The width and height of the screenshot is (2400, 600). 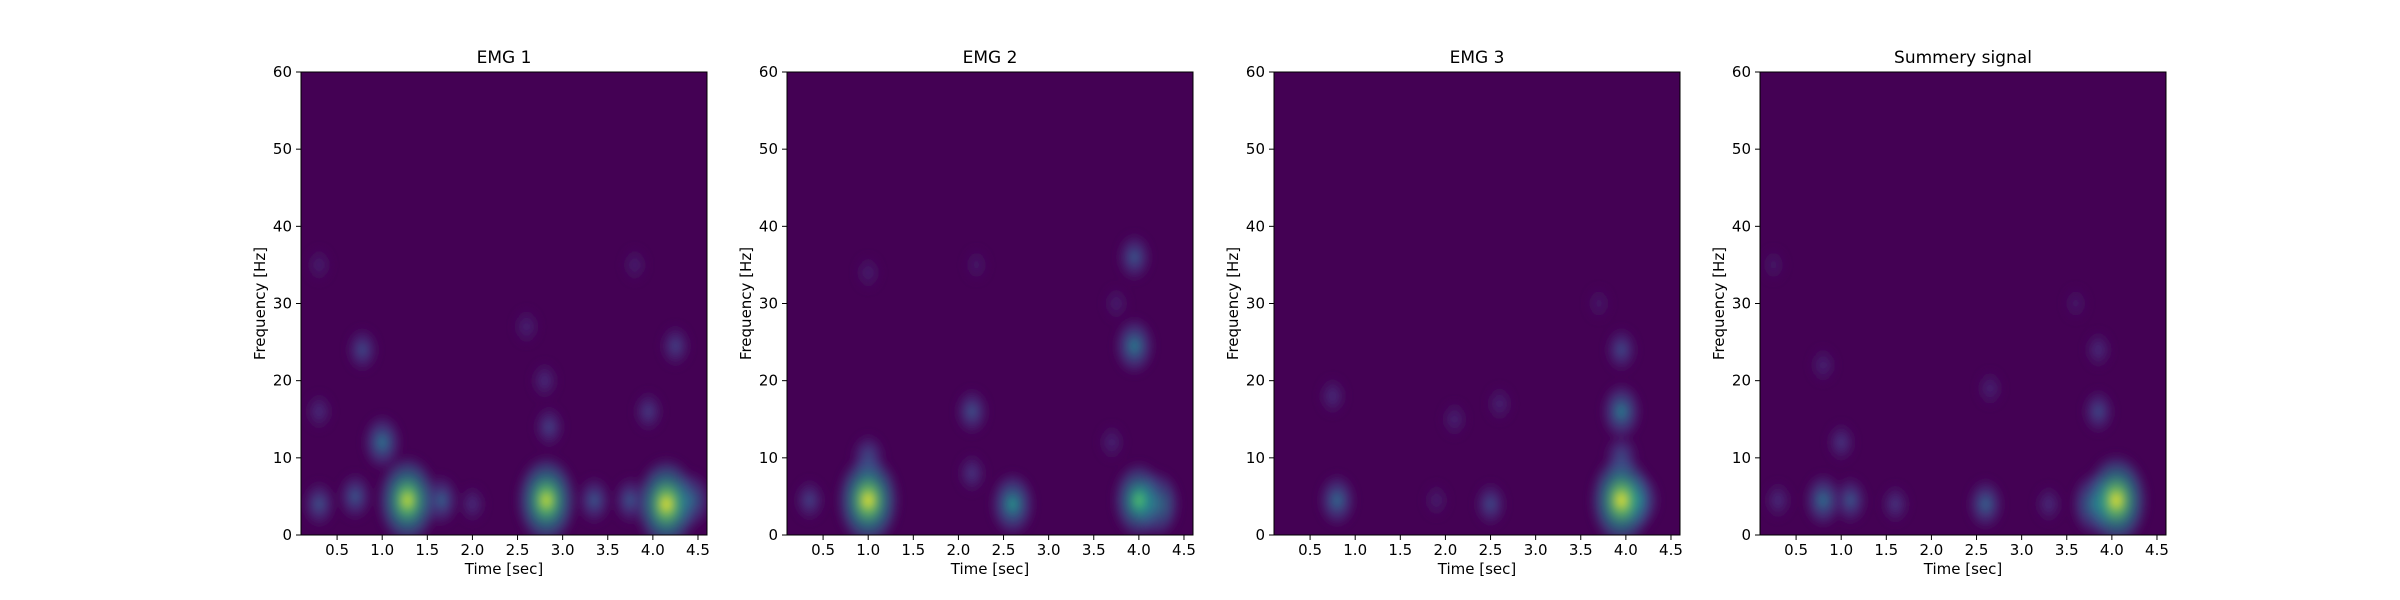 I want to click on x-tick-label: 2.0, so click(x=472, y=550).